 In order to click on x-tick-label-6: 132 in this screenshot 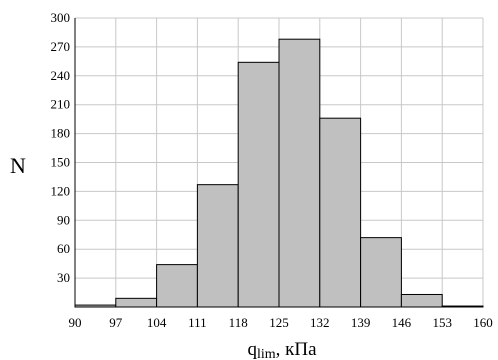, I will do `click(320, 322)`.